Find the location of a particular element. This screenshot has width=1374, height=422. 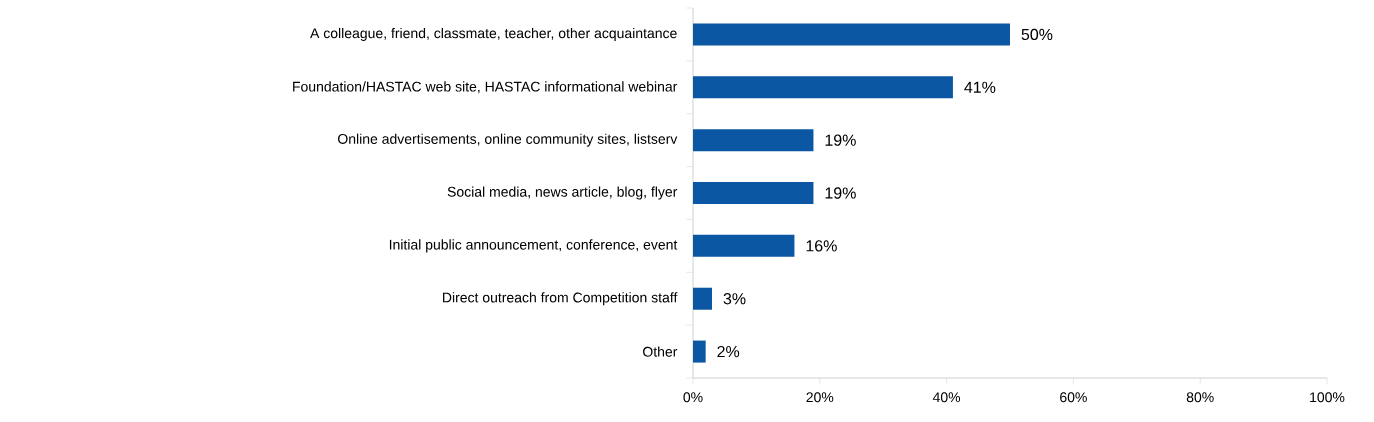

y-tick-label: Other is located at coordinates (660, 351).